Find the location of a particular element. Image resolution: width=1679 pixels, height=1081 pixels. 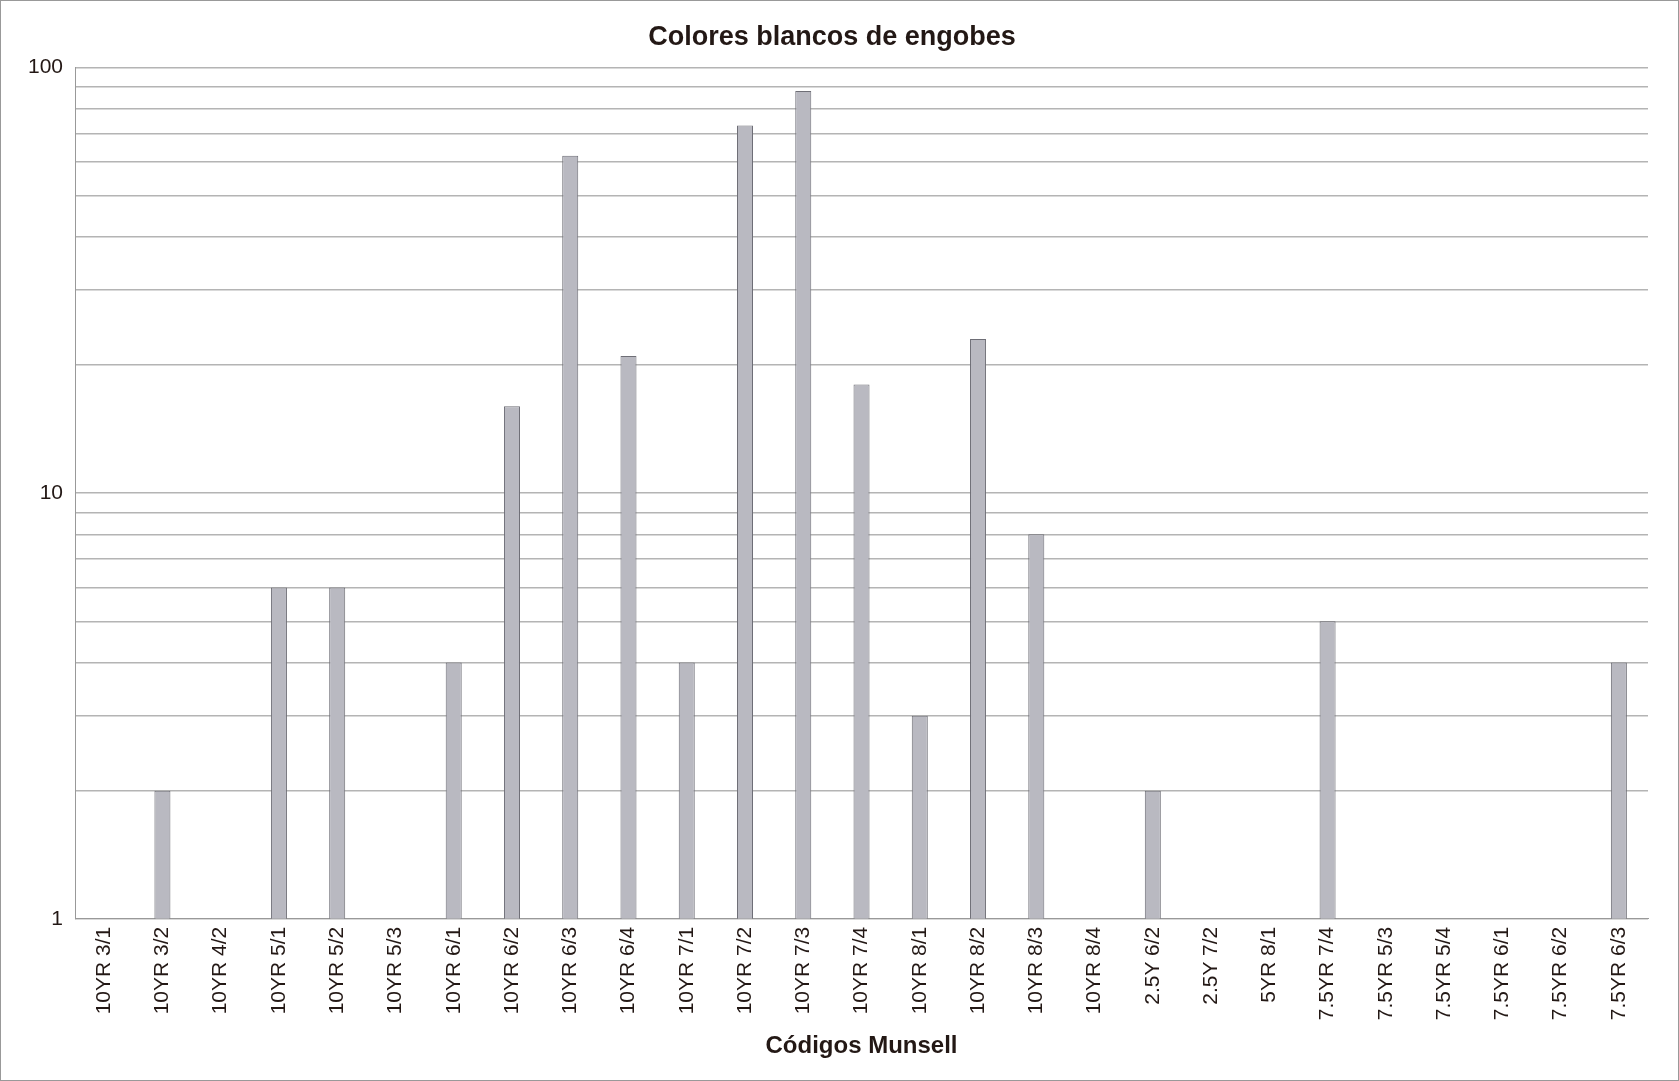

y-tick-label: 10 is located at coordinates (51, 491).